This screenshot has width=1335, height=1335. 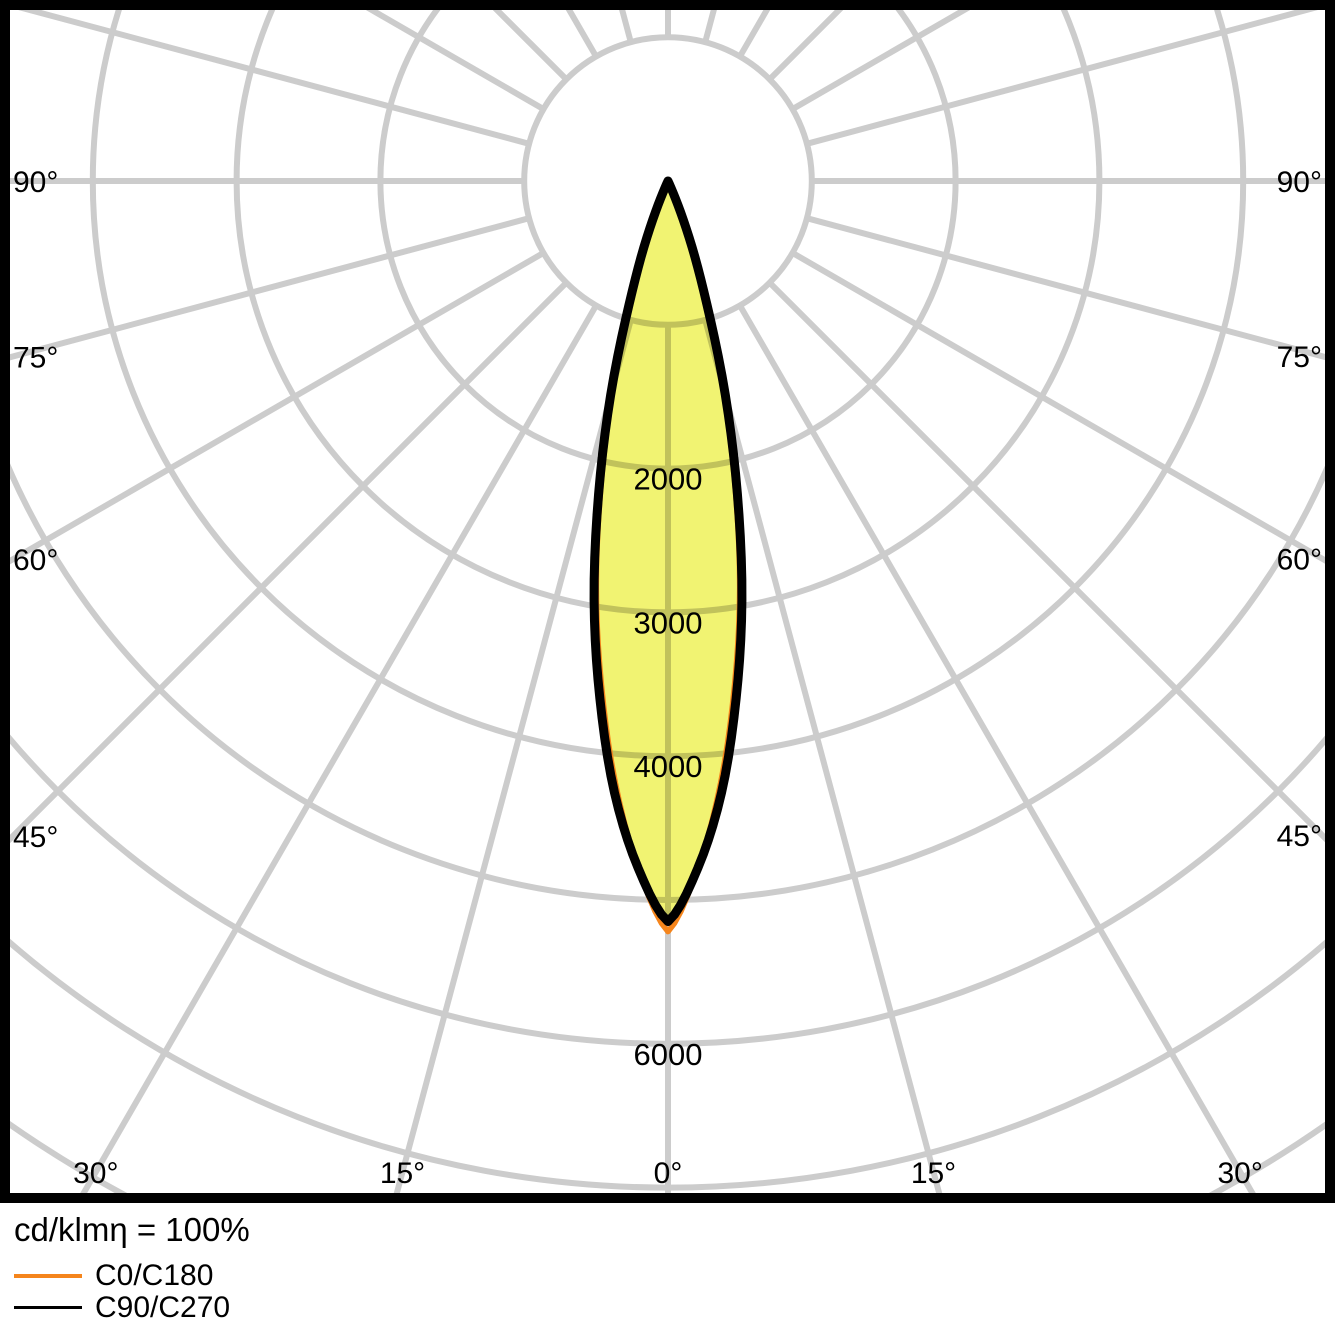 I want to click on legend-units-line: cd/klmη = 100%, so click(x=132, y=1229).